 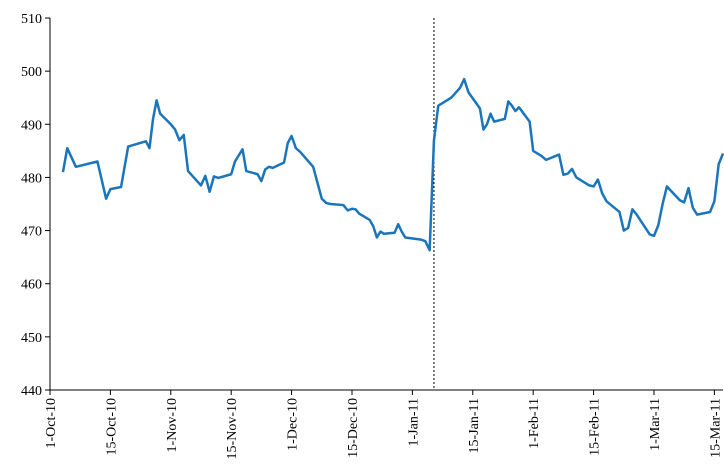 I want to click on x-tick-label: 1-Jan-11, so click(x=413, y=422).